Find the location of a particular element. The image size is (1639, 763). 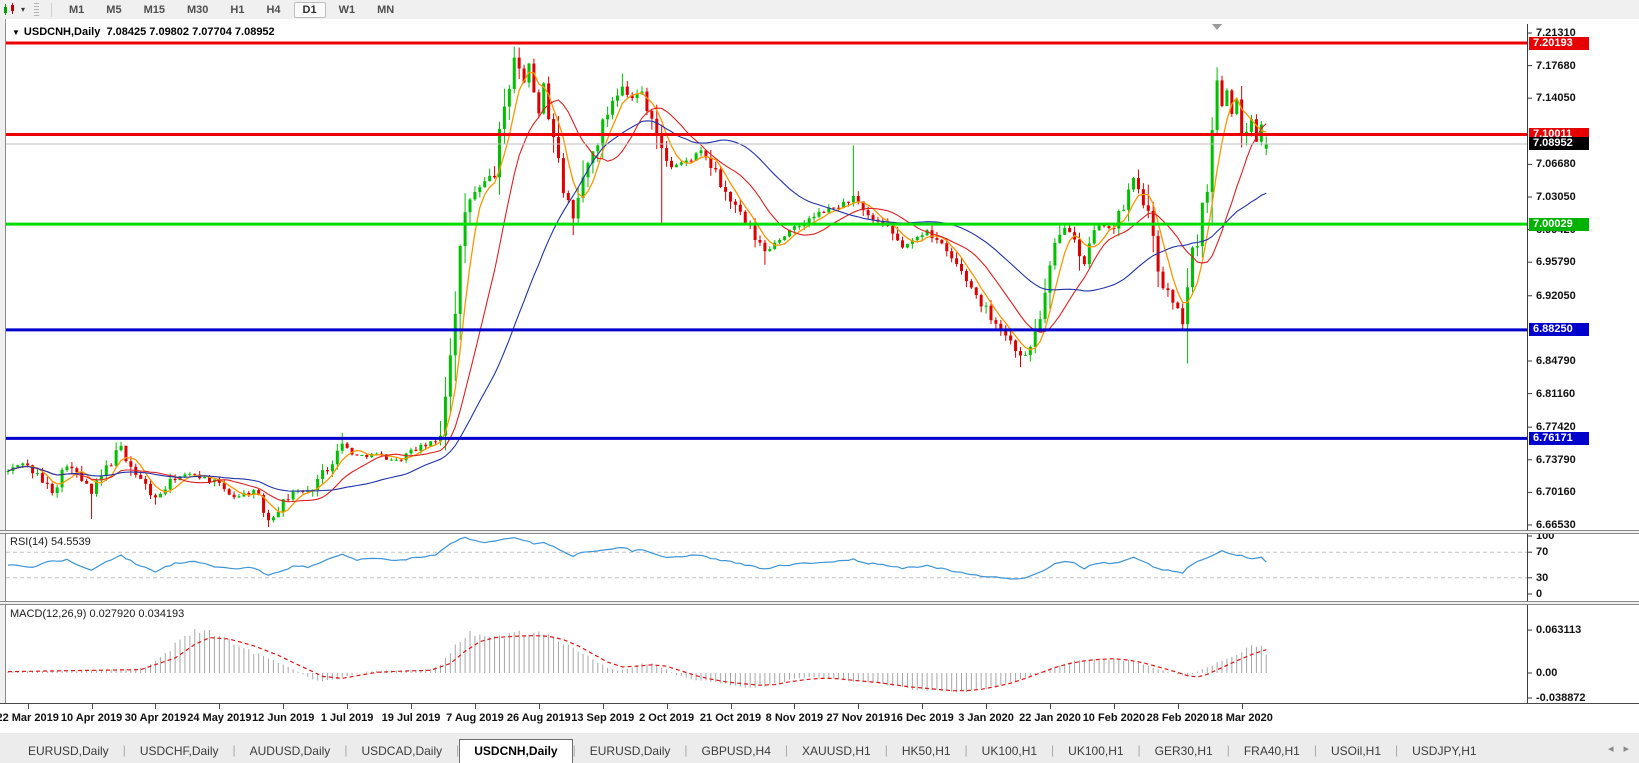

date-label: 1 Jul 2019 is located at coordinates (347, 718).